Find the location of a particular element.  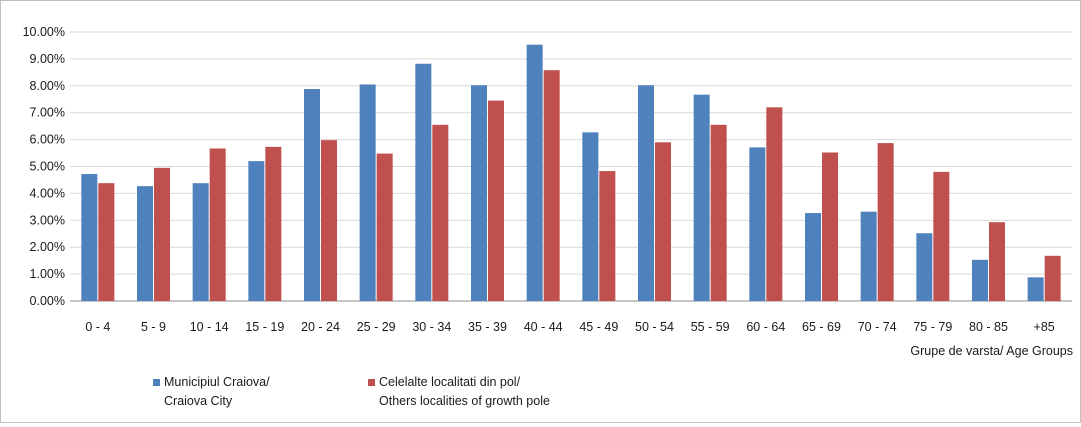

y-tick-label: 6.00% is located at coordinates (47, 140).